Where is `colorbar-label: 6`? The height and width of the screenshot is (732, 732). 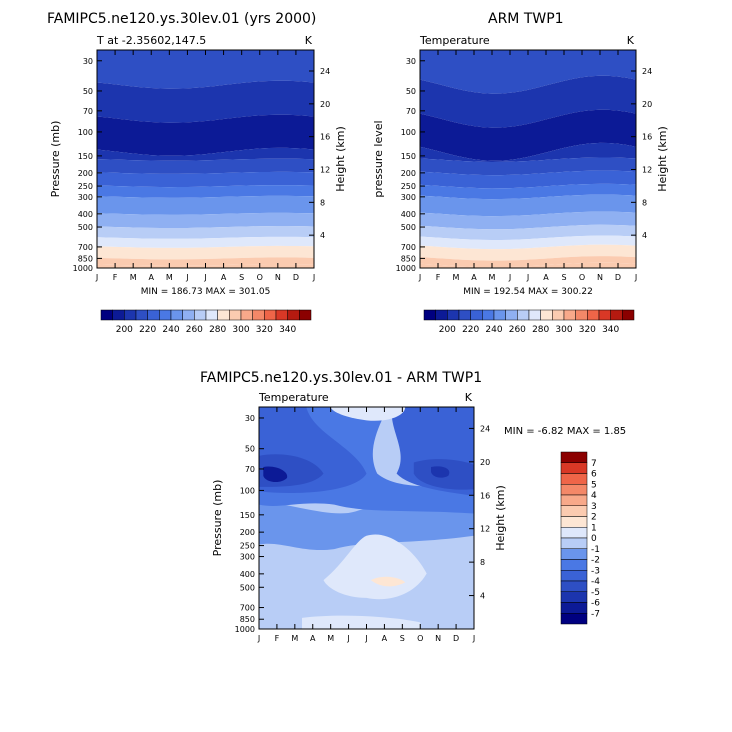
colorbar-label: 6 is located at coordinates (594, 475).